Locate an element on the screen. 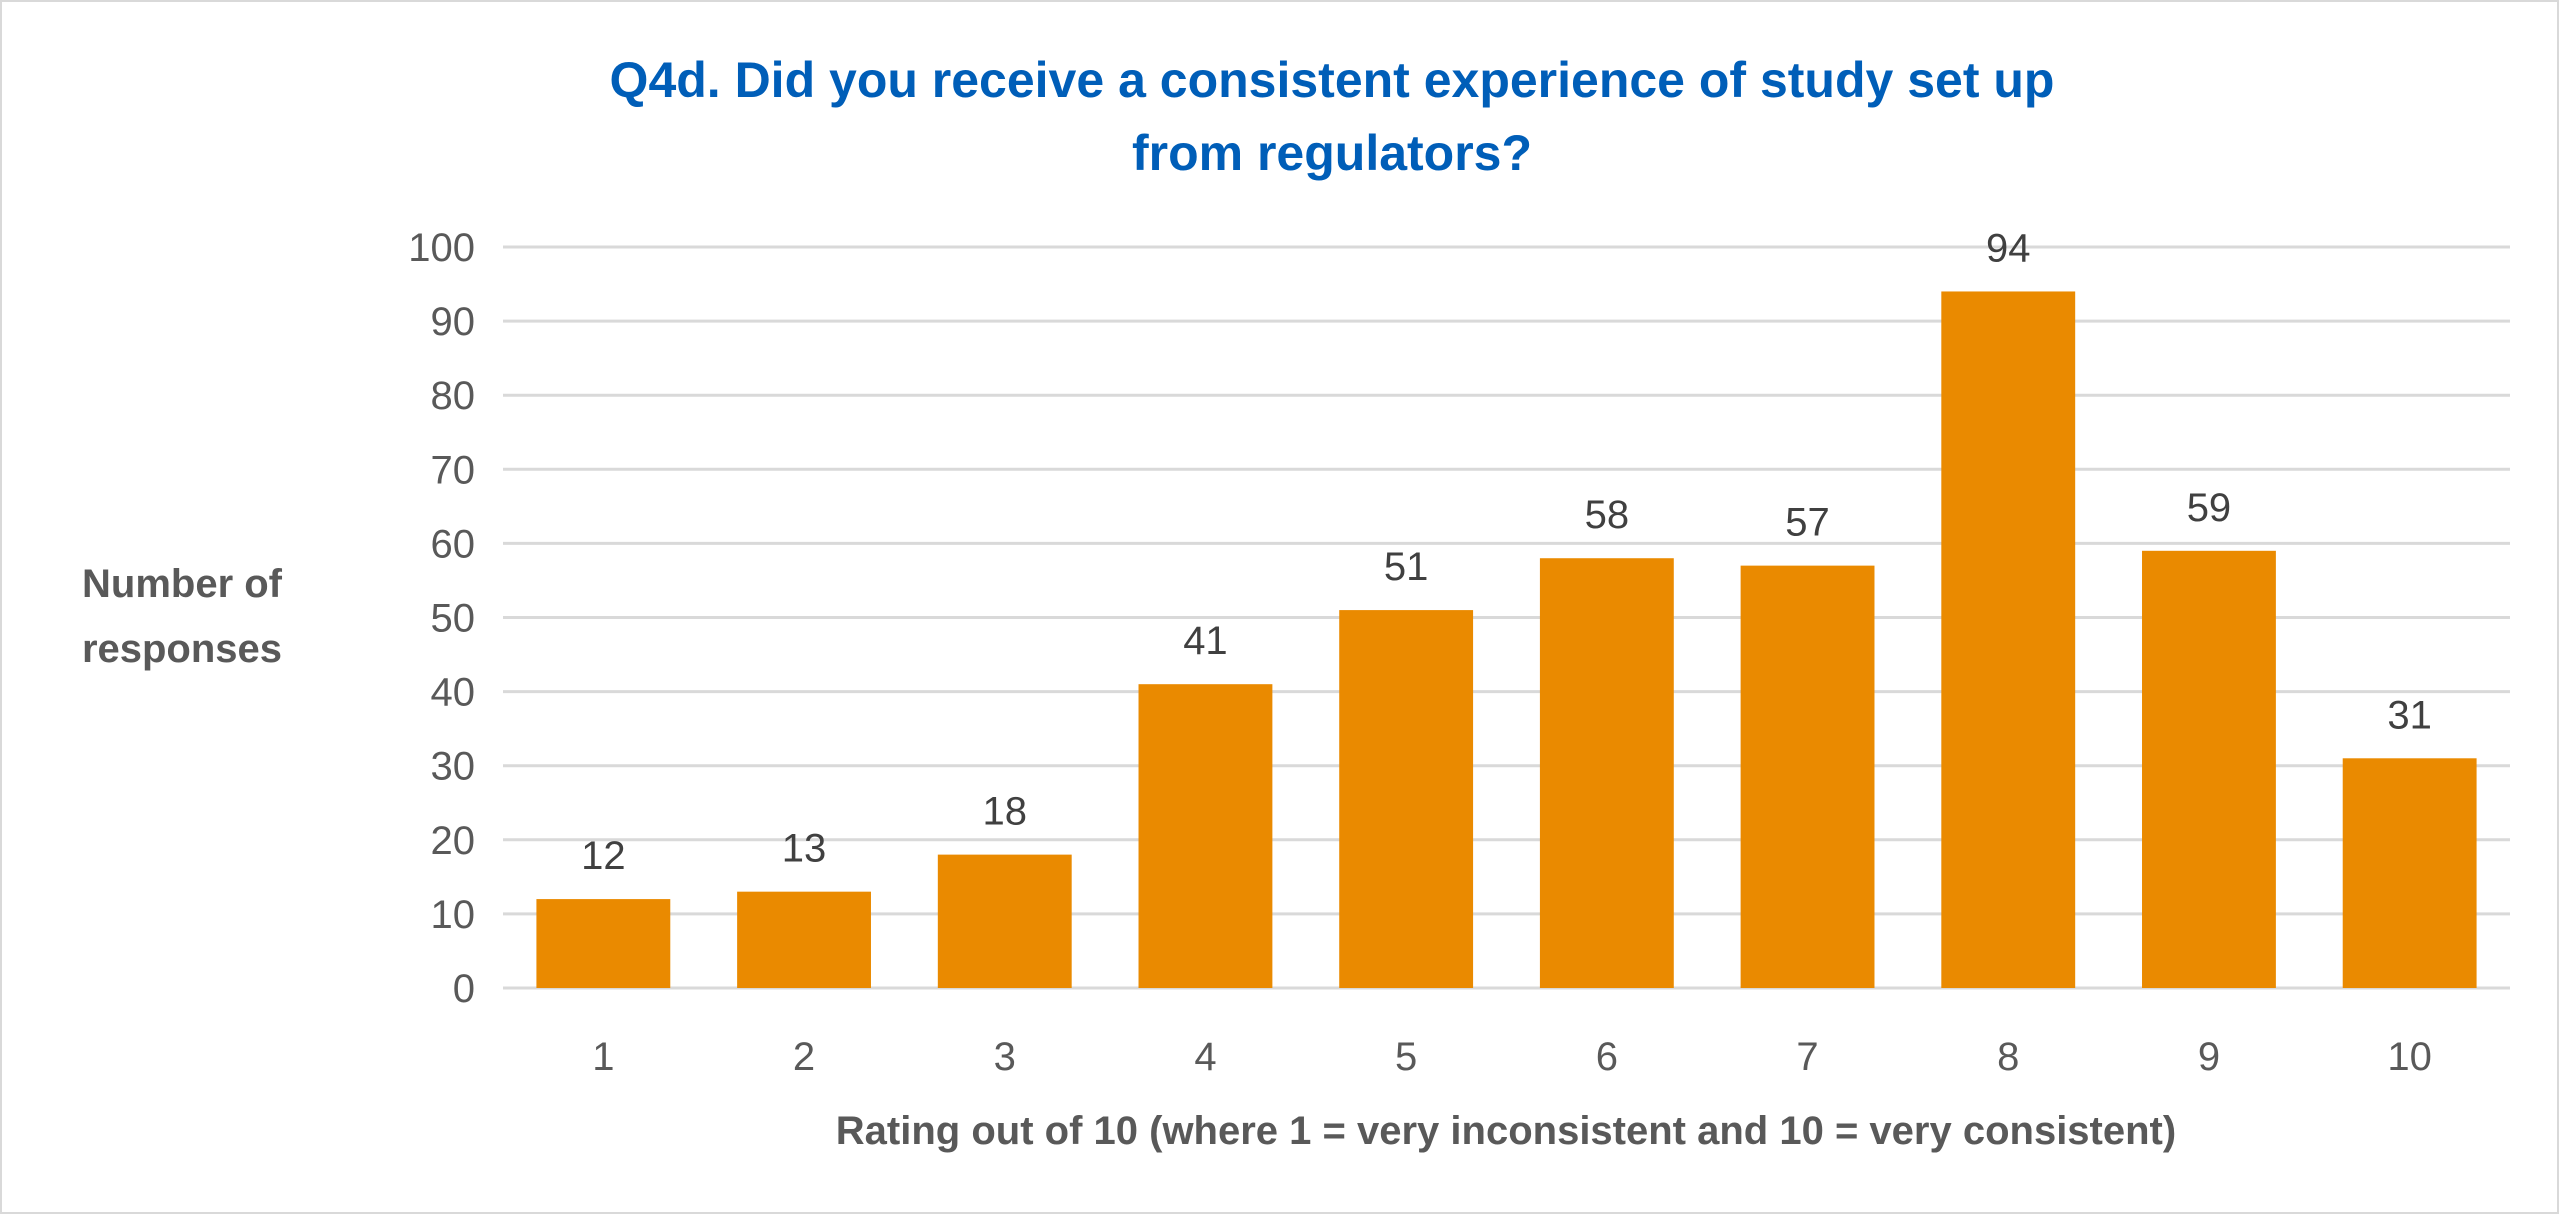 Image resolution: width=2559 pixels, height=1216 pixels. y-tick-label: 100 is located at coordinates (441, 248).